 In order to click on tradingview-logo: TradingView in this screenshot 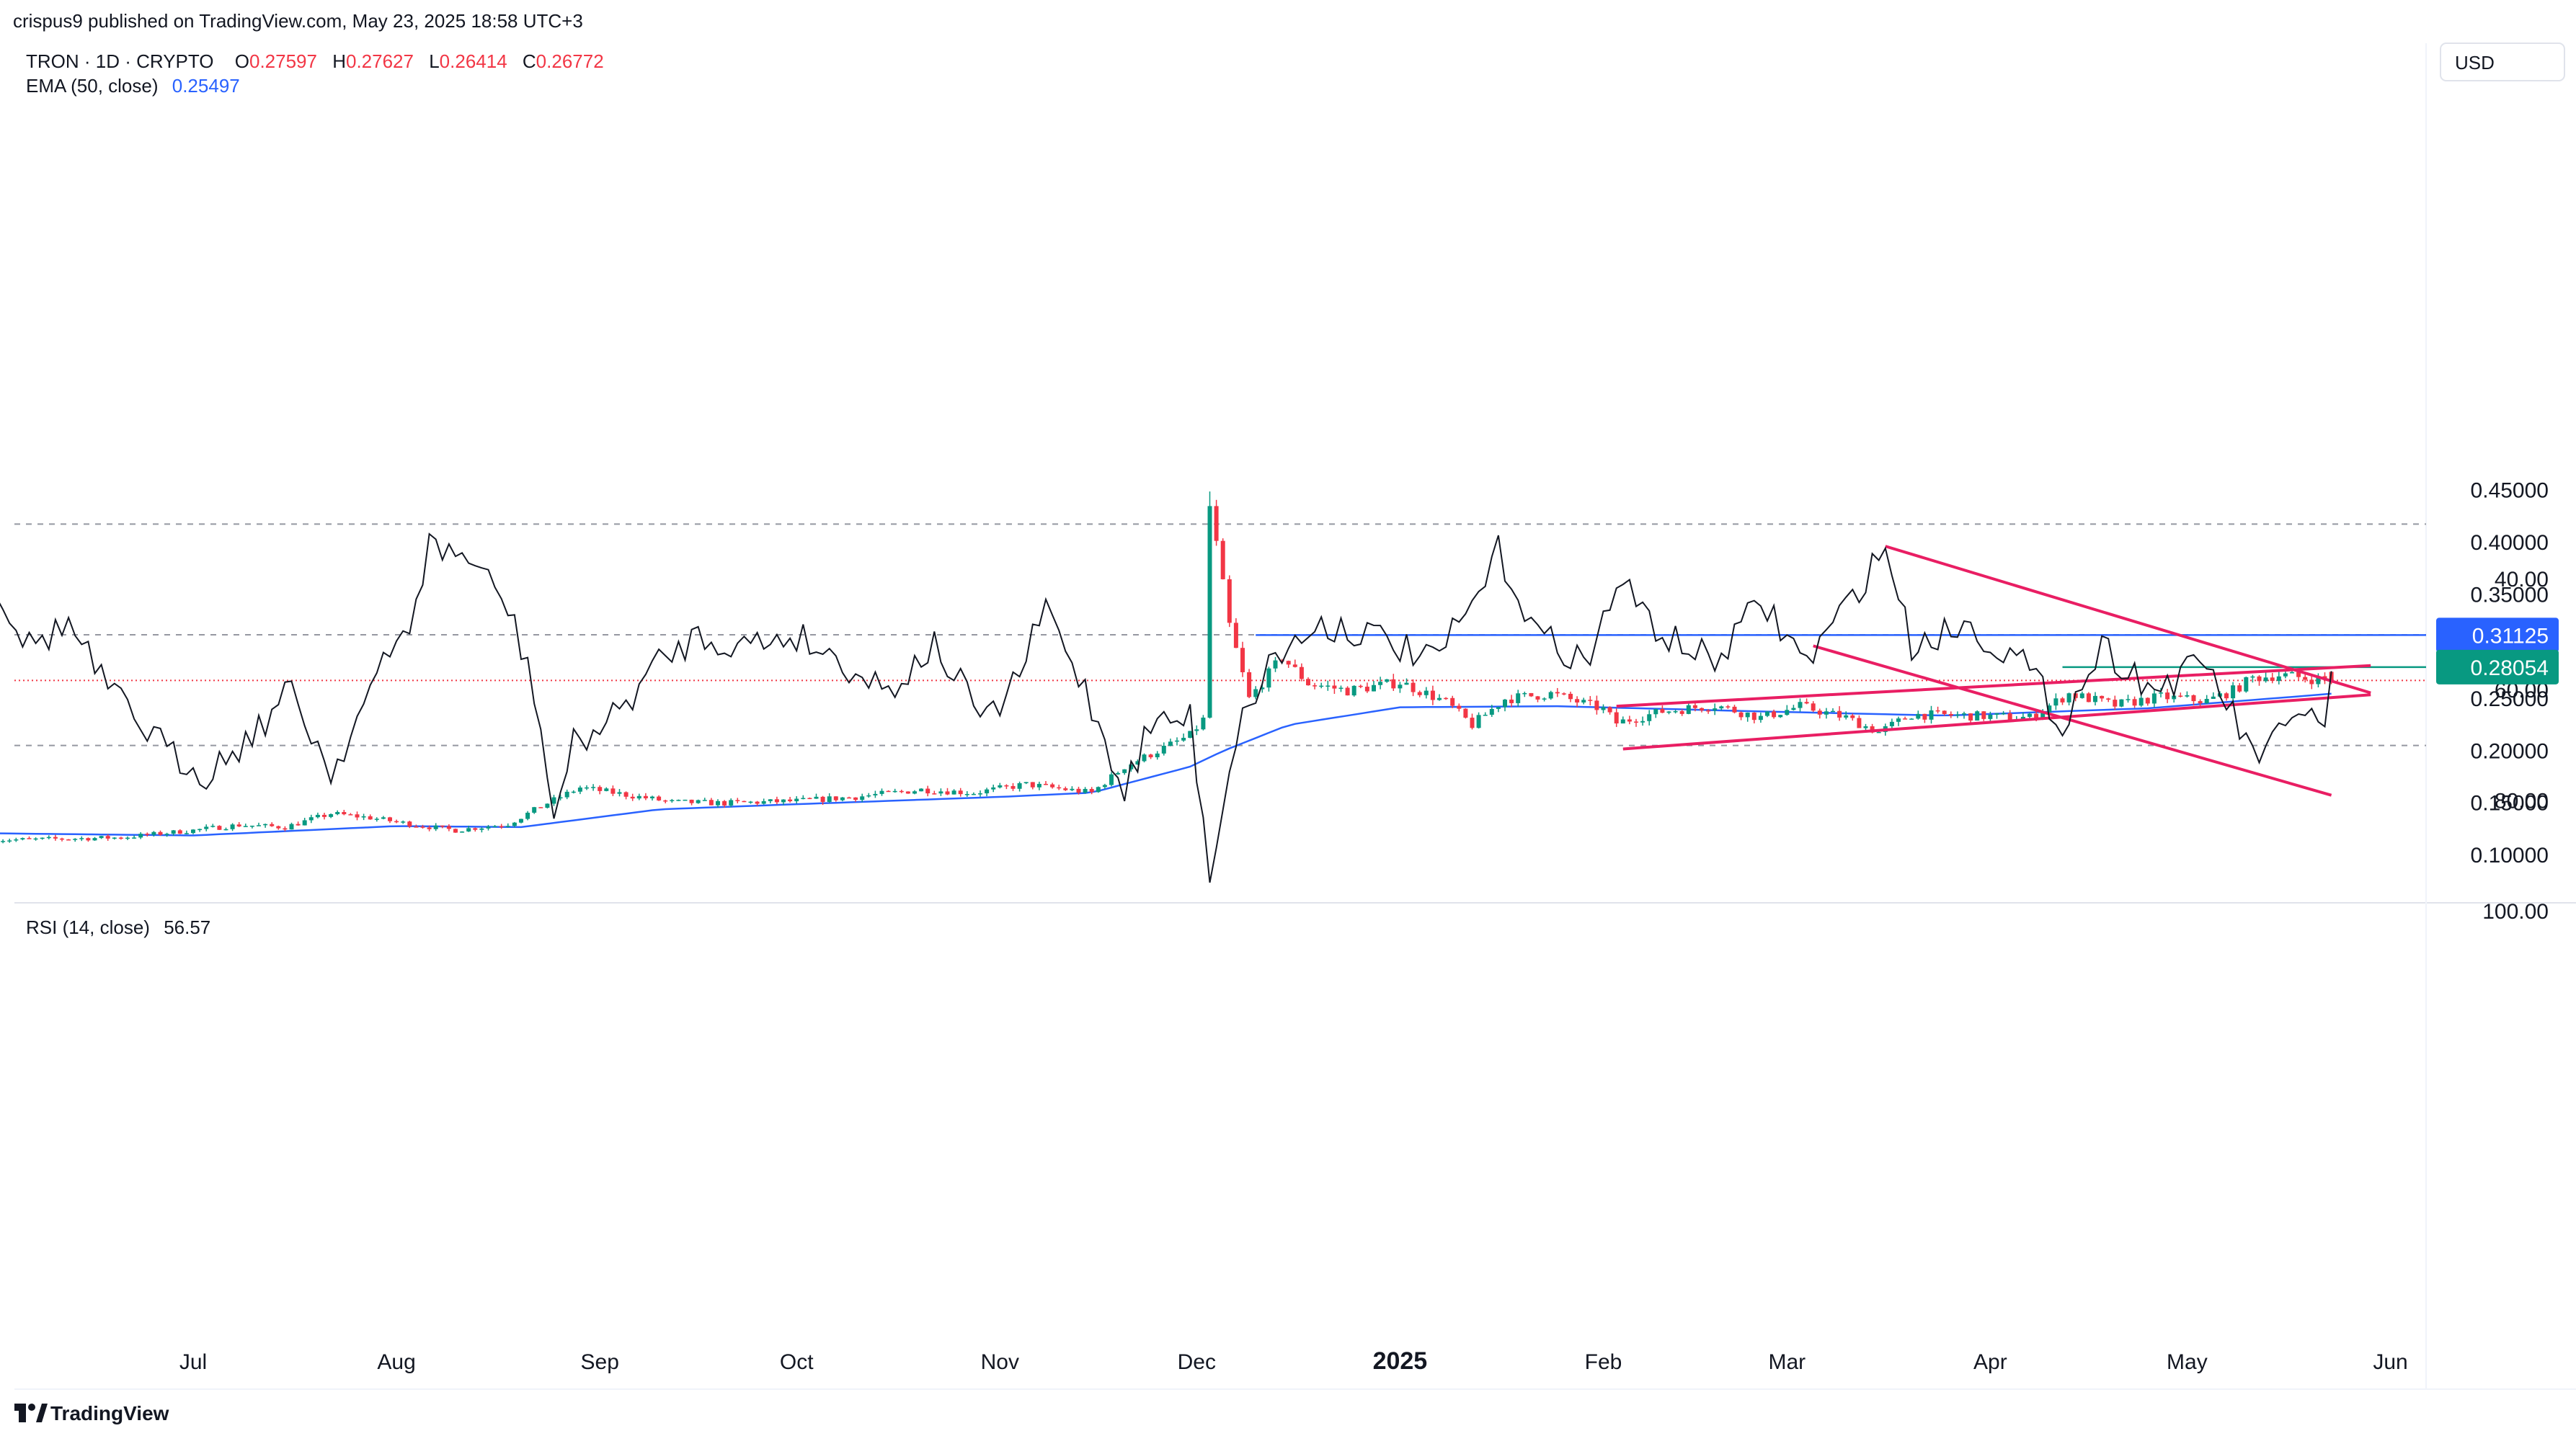, I will do `click(91, 1413)`.